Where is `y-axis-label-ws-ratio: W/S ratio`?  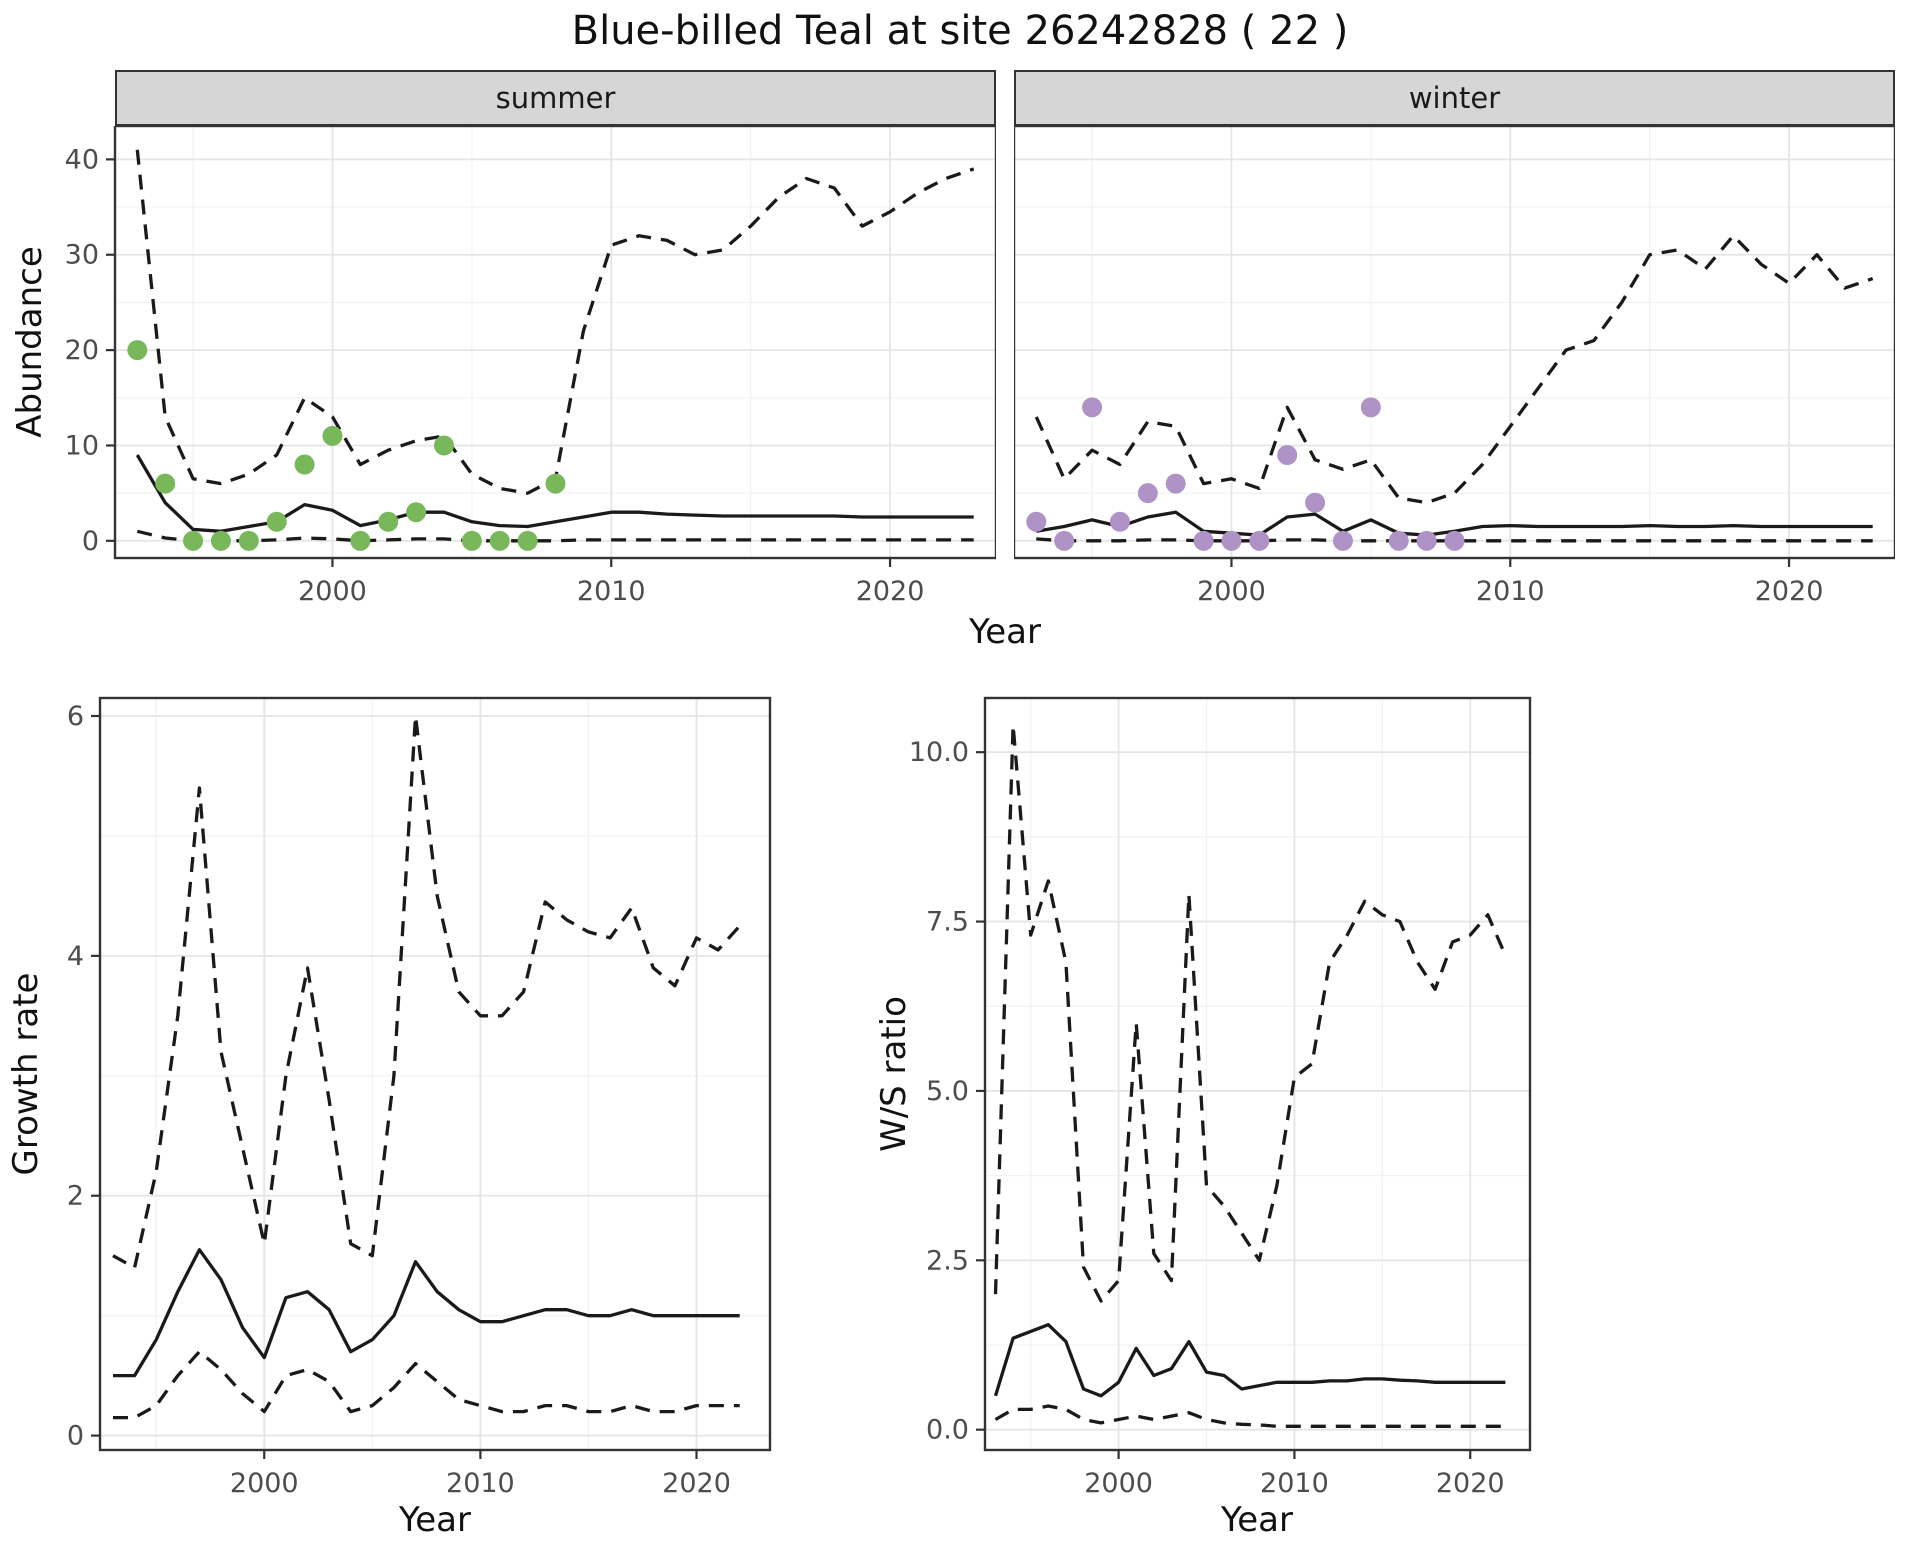
y-axis-label-ws-ratio: W/S ratio is located at coordinates (894, 1074).